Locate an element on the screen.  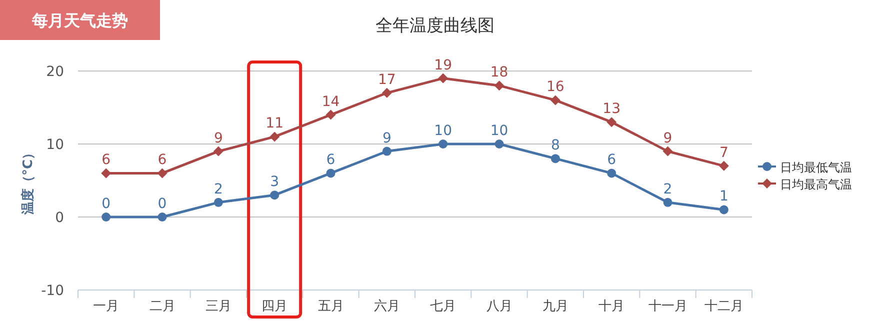
x-tick-label: 八月 is located at coordinates (499, 306).